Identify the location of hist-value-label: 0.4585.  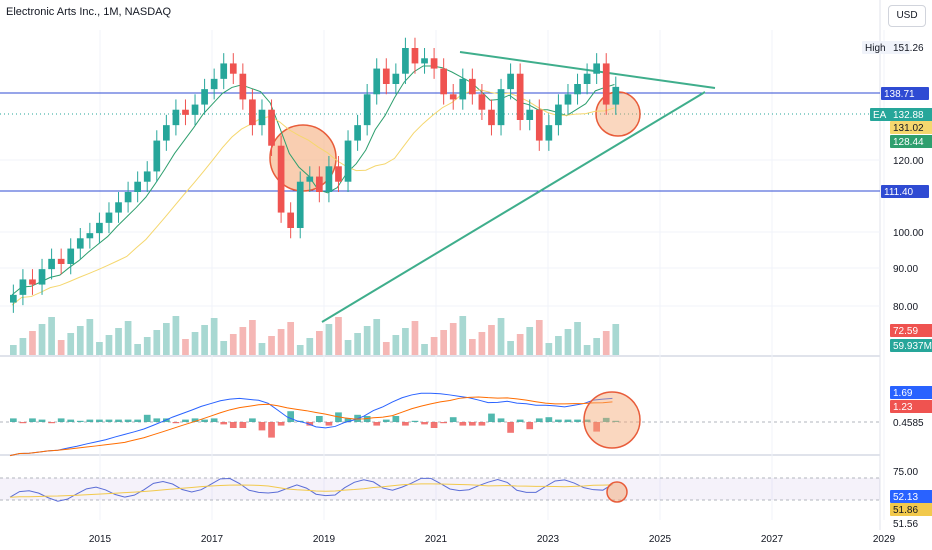
(908, 423).